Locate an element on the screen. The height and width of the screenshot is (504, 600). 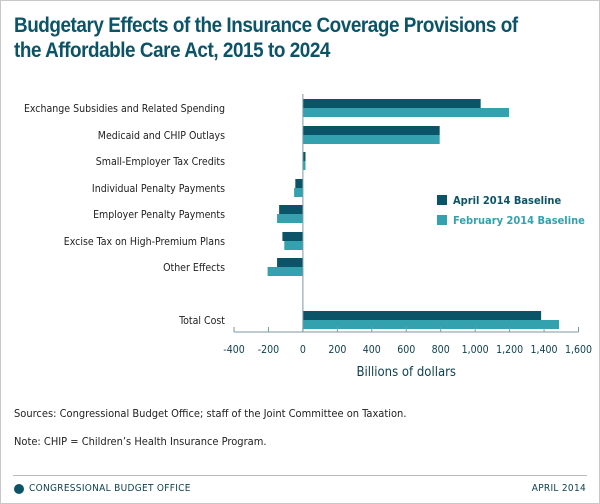
category-label: Other Effects is located at coordinates (194, 268).